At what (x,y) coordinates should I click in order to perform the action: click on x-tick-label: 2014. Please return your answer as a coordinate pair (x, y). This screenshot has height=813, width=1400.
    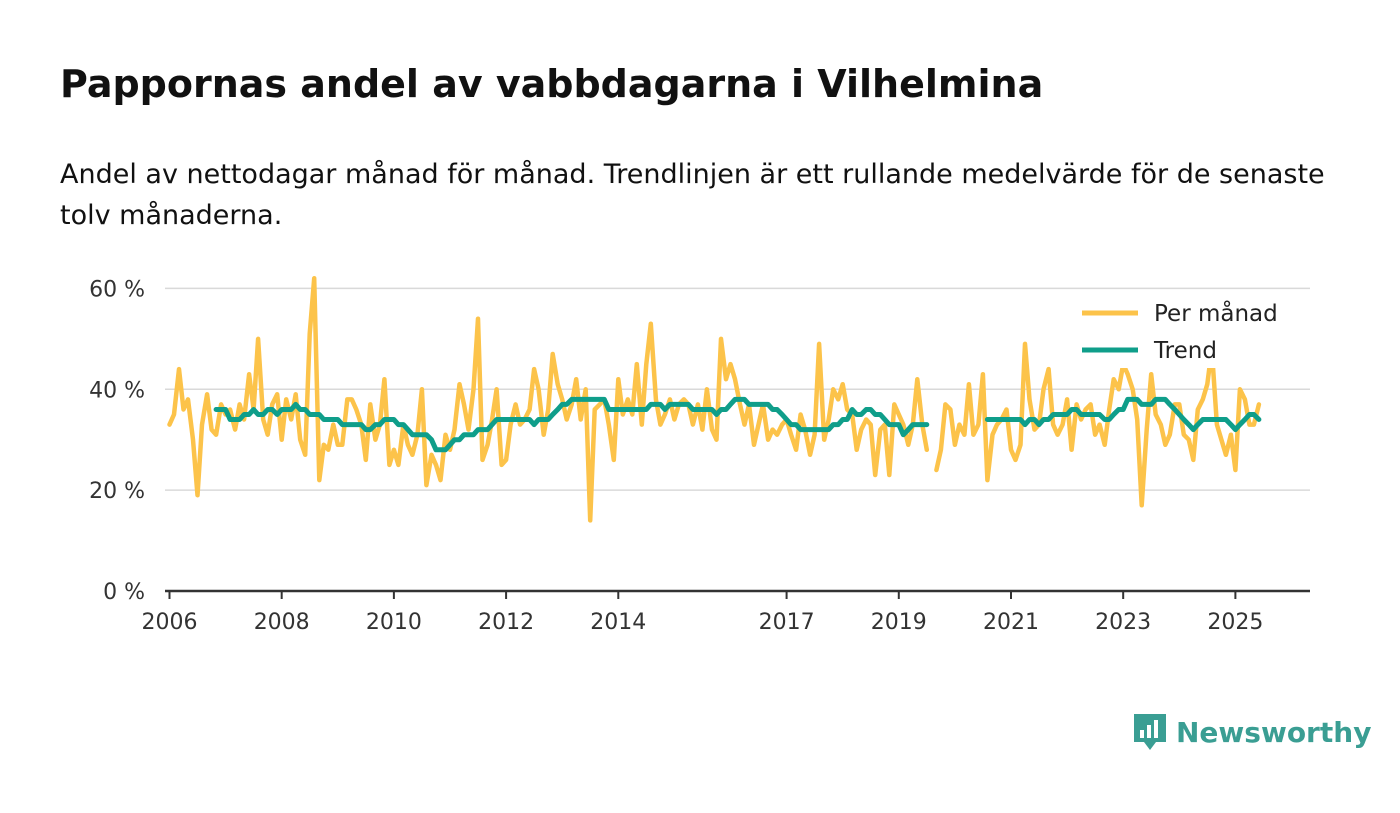
    Looking at the image, I should click on (618, 622).